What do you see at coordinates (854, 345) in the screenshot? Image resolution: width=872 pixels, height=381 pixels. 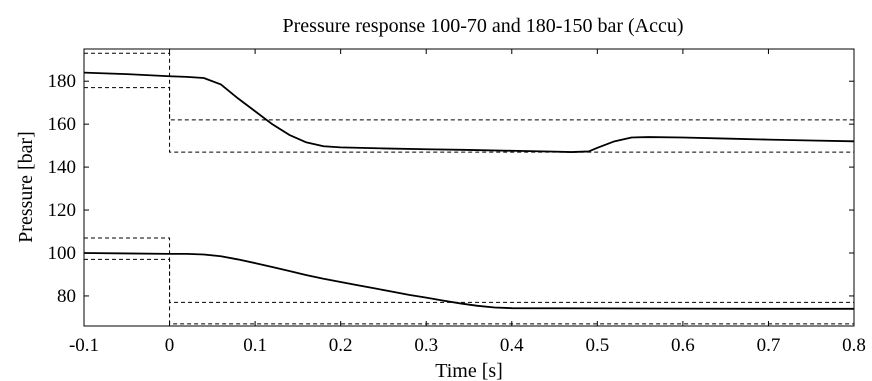 I see `x-tick-label-9: 0.8` at bounding box center [854, 345].